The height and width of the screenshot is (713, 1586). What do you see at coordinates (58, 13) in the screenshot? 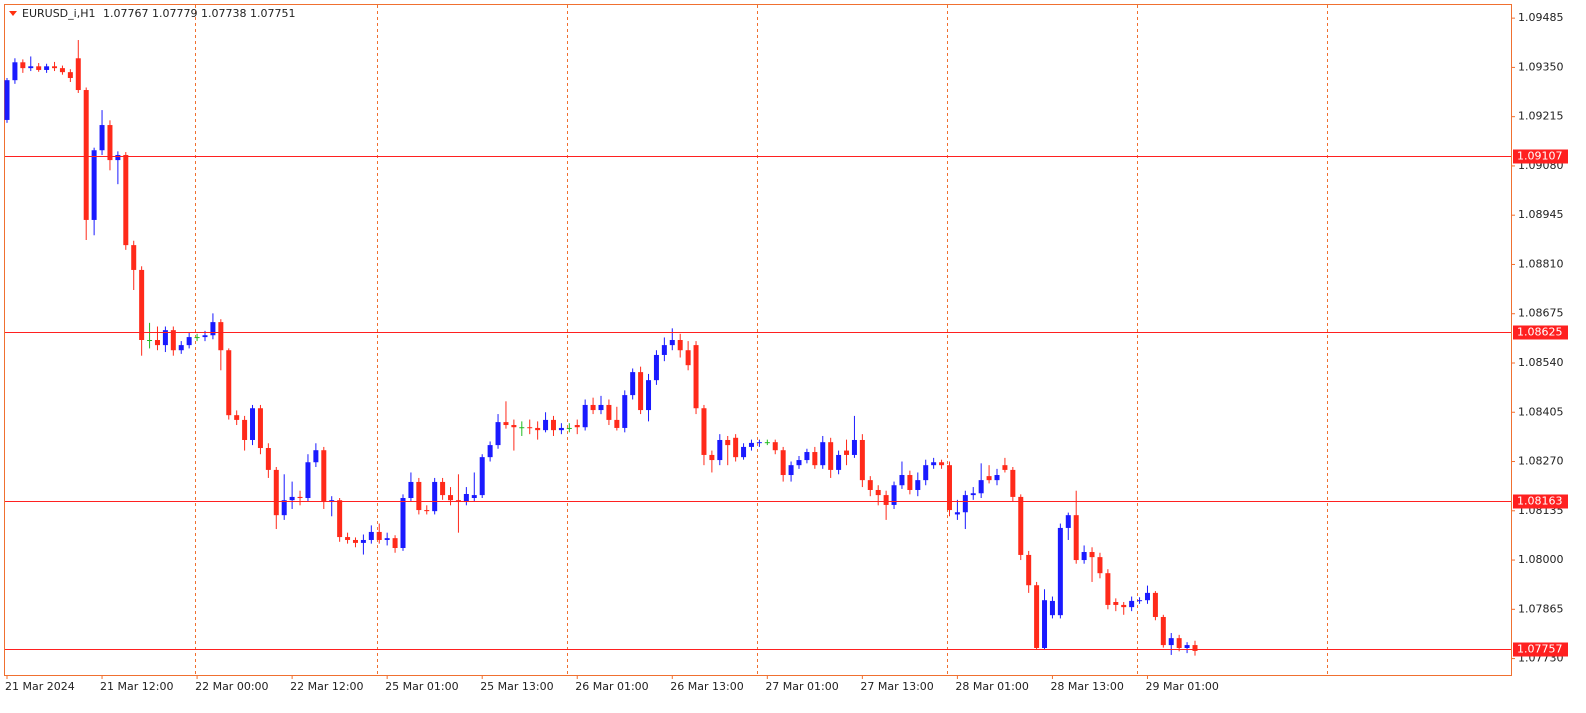
I see `symbol: EURUSD_i,H1` at bounding box center [58, 13].